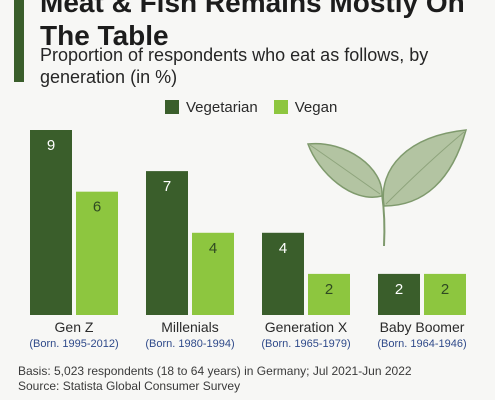 This screenshot has height=400, width=495. Describe the element at coordinates (283, 248) in the screenshot. I see `data-label-vegetarian: 4` at that location.